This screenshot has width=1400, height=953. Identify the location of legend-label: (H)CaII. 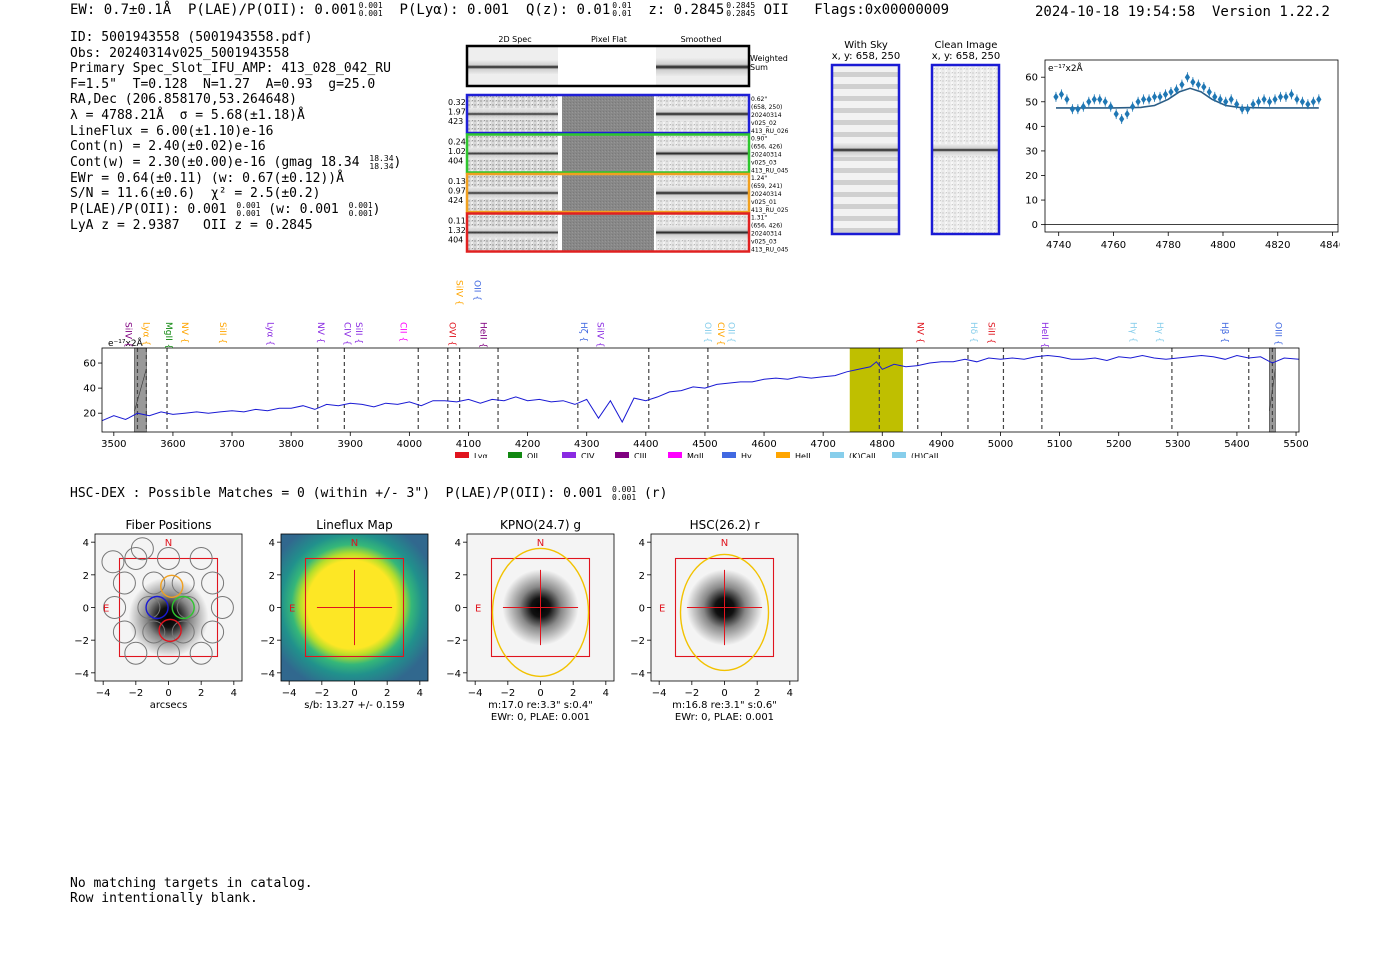
(924, 455).